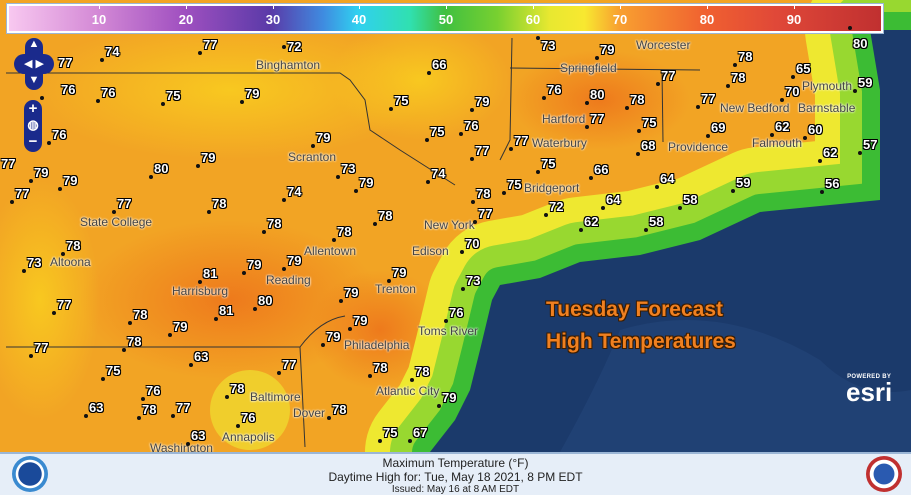 The image size is (911, 495). Describe the element at coordinates (869, 389) in the screenshot. I see `esri-attribution: POWERED BY esri` at that location.